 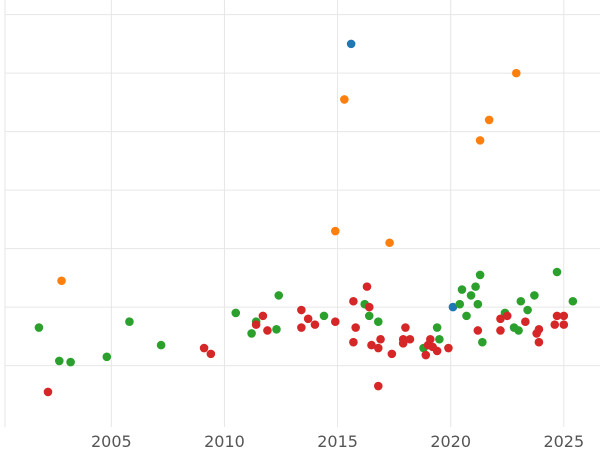 I want to click on x-tick-label: 2010, so click(x=224, y=441).